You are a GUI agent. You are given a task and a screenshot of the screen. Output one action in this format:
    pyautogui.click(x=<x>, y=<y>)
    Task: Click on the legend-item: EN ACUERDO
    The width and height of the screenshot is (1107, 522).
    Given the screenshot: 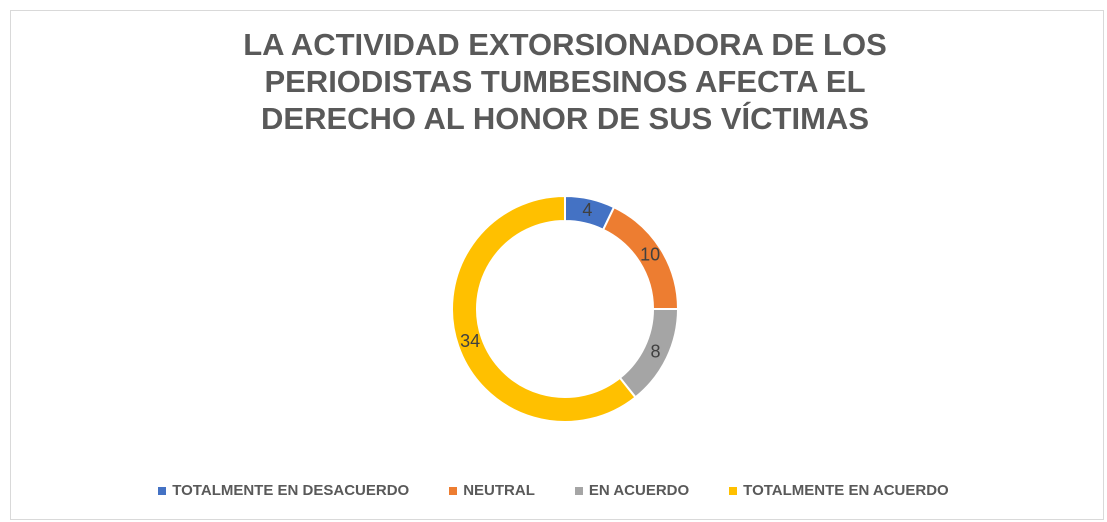 What is the action you would take?
    pyautogui.click(x=632, y=490)
    